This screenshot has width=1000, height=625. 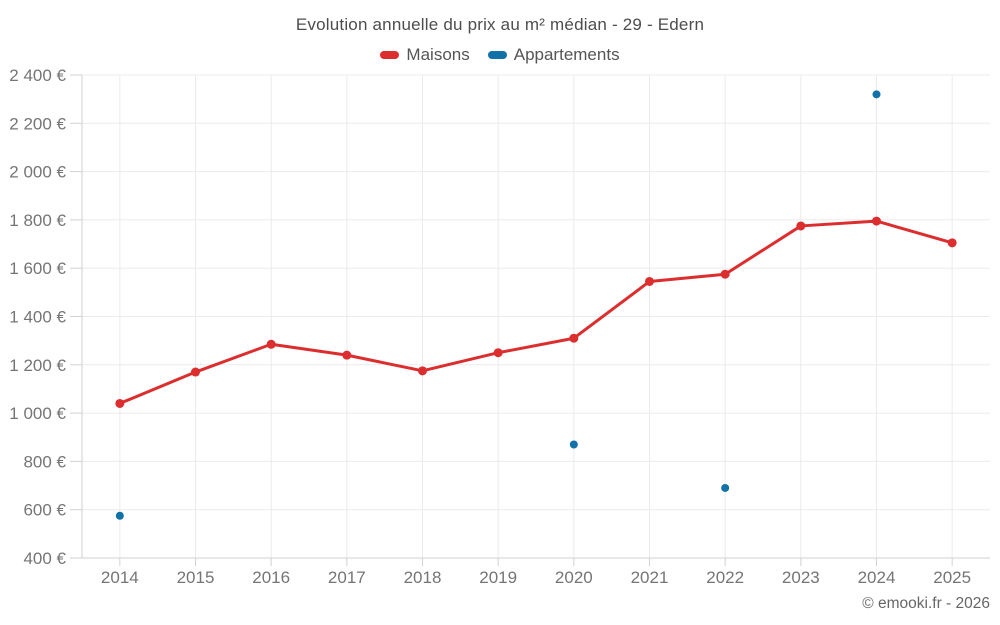 What do you see at coordinates (196, 577) in the screenshot?
I see `svg-text: 2015` at bounding box center [196, 577].